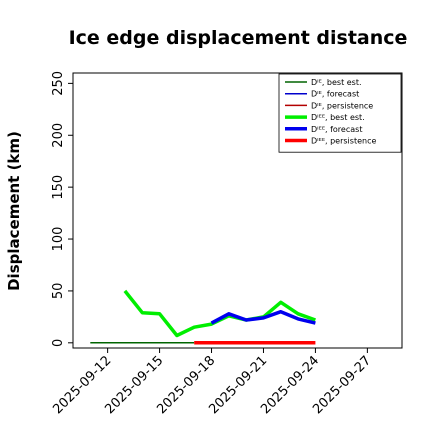 The image size is (440, 440). Describe the element at coordinates (58, 291) in the screenshot. I see `y-tick-label: 50` at that location.